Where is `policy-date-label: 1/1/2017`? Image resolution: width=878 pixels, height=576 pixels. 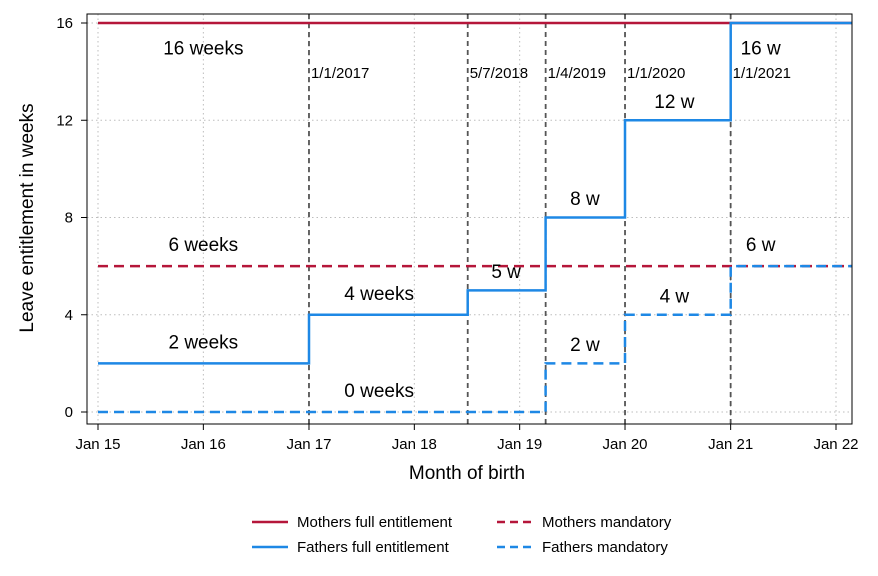 policy-date-label: 1/1/2017 is located at coordinates (340, 73).